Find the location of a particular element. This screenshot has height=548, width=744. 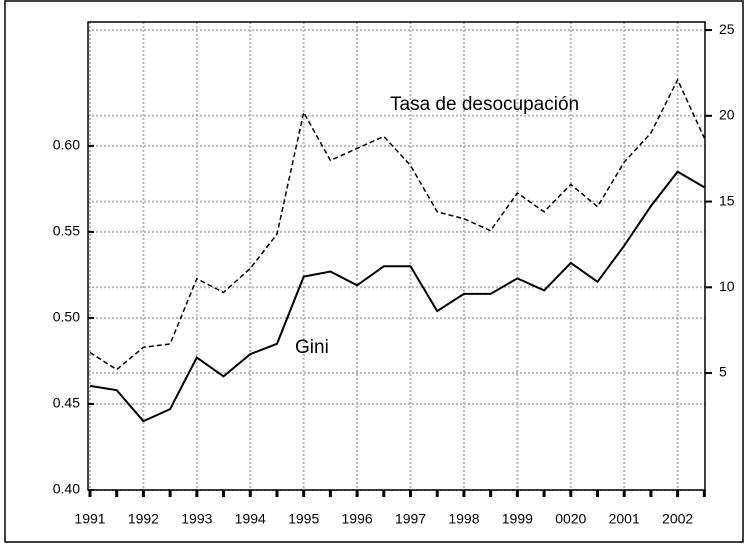

x-tick-label: 2001 is located at coordinates (624, 519).